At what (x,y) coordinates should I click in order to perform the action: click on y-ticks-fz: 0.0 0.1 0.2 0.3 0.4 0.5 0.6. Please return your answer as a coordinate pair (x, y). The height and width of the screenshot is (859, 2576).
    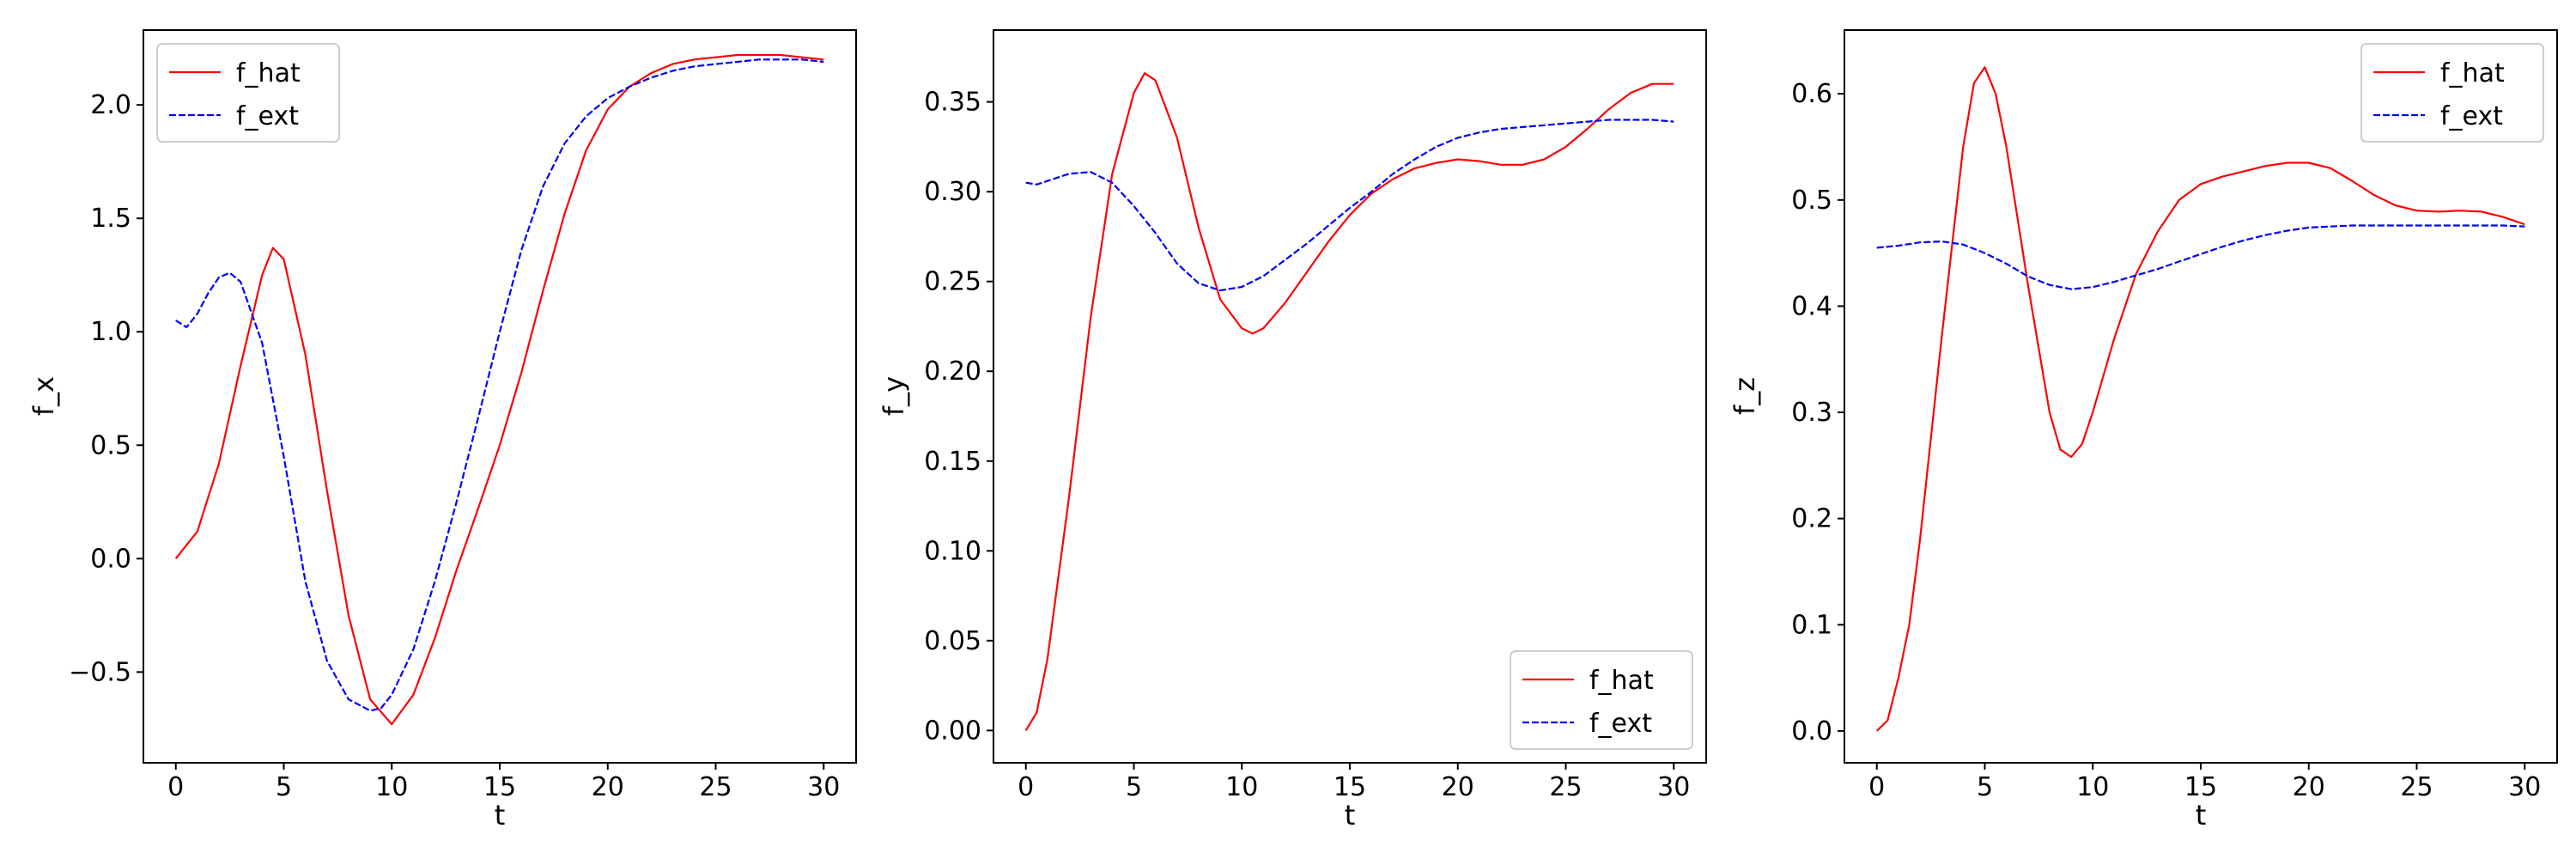
    Looking at the image, I should click on (1817, 412).